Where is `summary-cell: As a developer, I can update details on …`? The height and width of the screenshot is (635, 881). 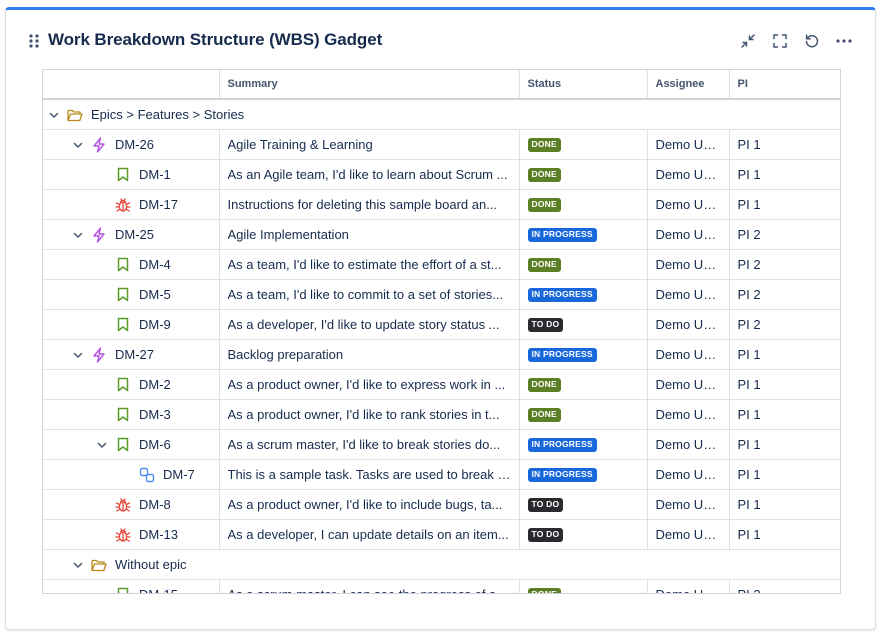
summary-cell: As a developer, I can update details on … is located at coordinates (369, 534).